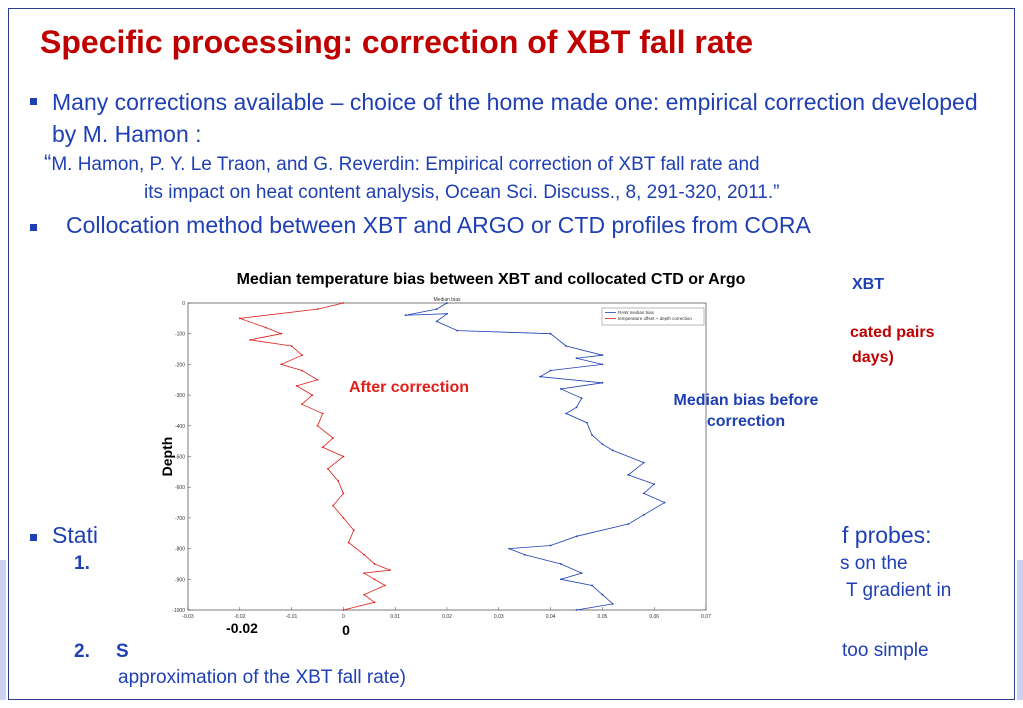  Describe the element at coordinates (180, 550) in the screenshot. I see `y-tick-label: -800` at that location.